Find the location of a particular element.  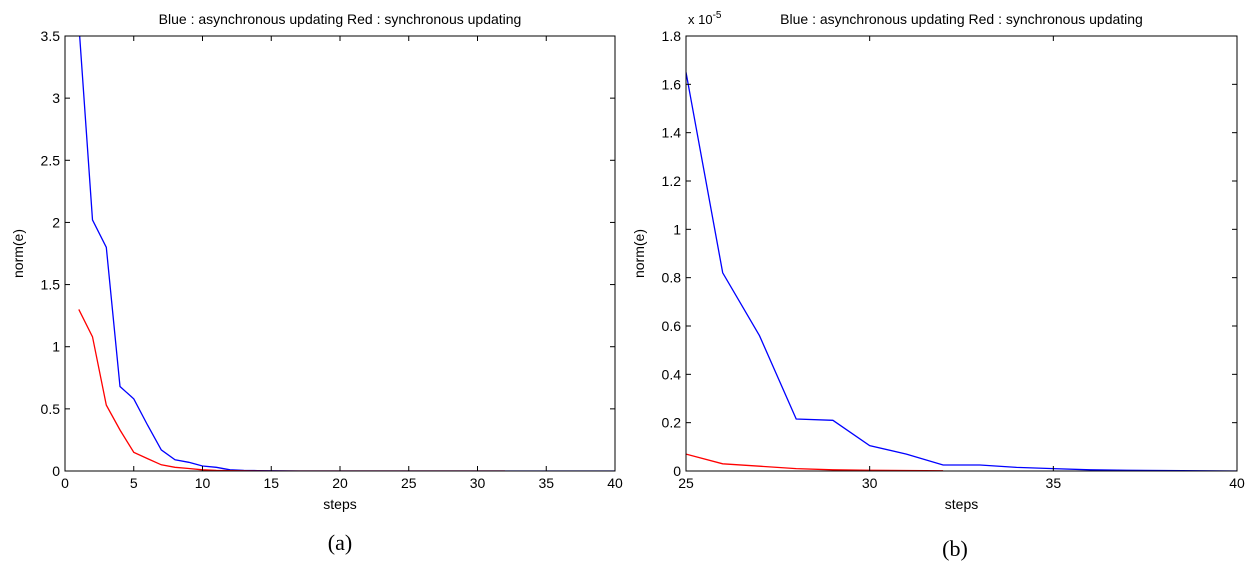

y-tick-label: 2.5 is located at coordinates (51, 160).